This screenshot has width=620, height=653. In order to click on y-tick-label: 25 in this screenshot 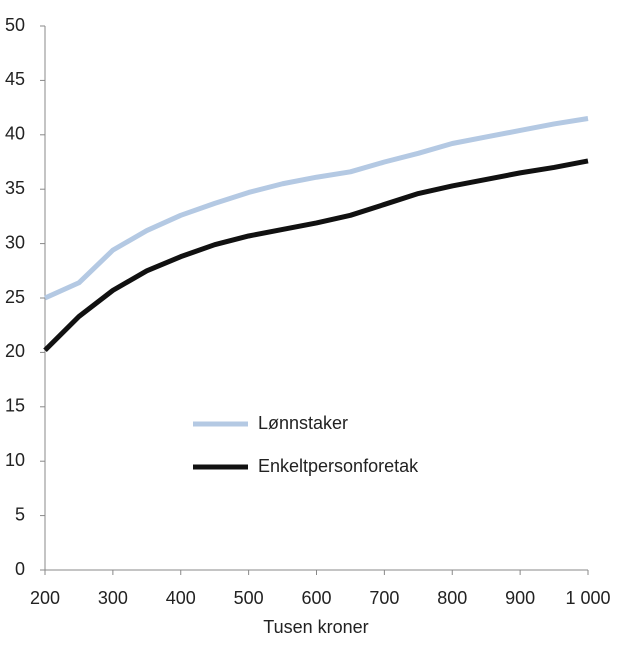, I will do `click(15, 297)`.